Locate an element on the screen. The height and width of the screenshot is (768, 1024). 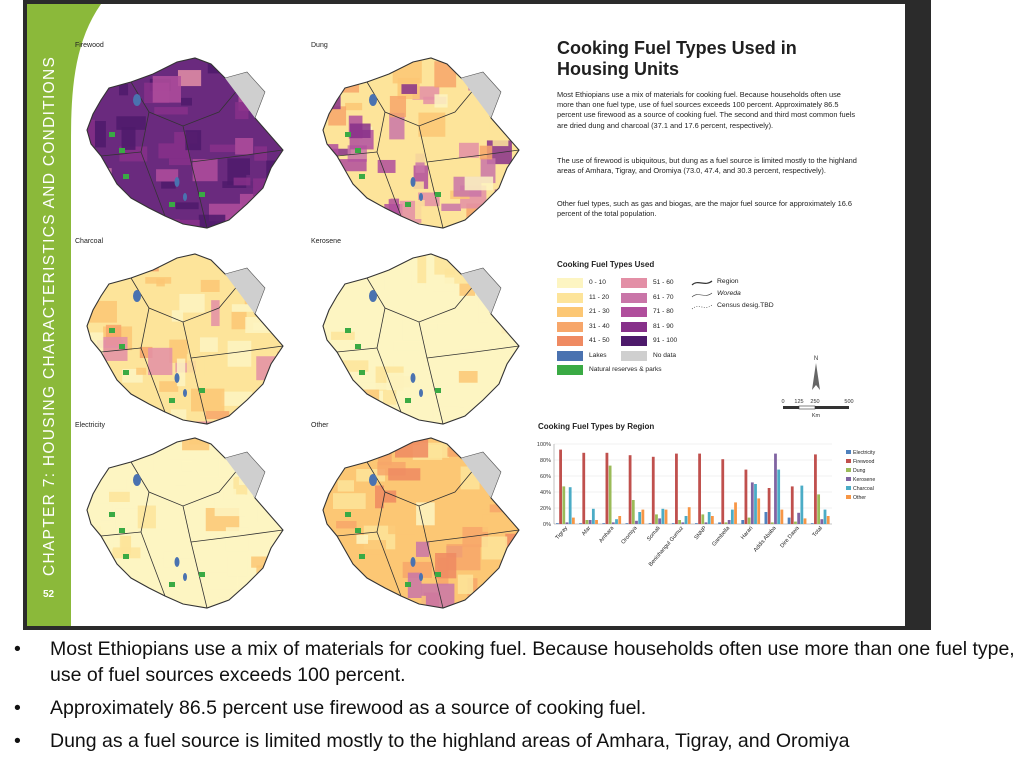
legend-label: 21 - 30 is located at coordinates (599, 311).